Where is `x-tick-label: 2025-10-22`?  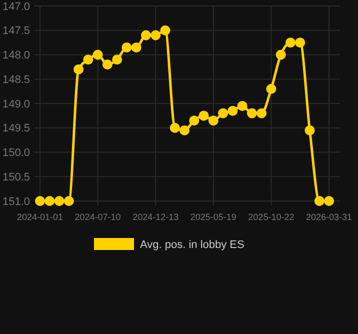 x-tick-label: 2025-10-22 is located at coordinates (271, 217).